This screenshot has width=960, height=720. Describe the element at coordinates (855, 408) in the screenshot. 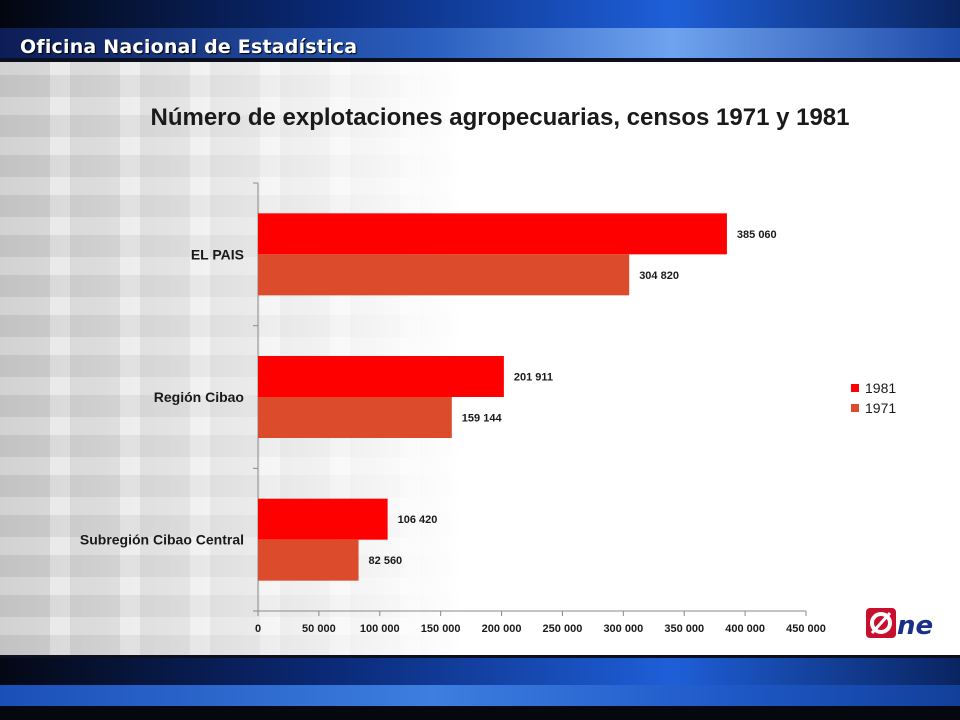

I see `legend-swatch-1971` at that location.